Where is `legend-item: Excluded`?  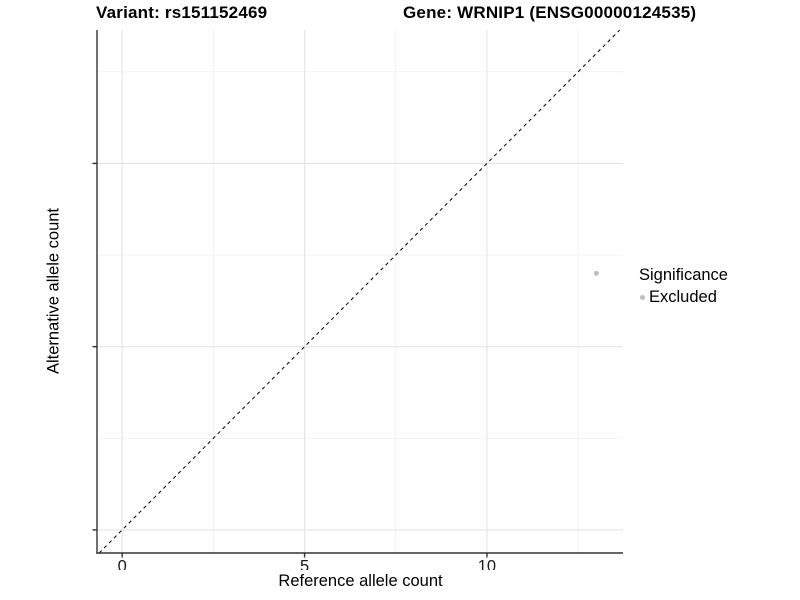 legend-item: Excluded is located at coordinates (684, 297).